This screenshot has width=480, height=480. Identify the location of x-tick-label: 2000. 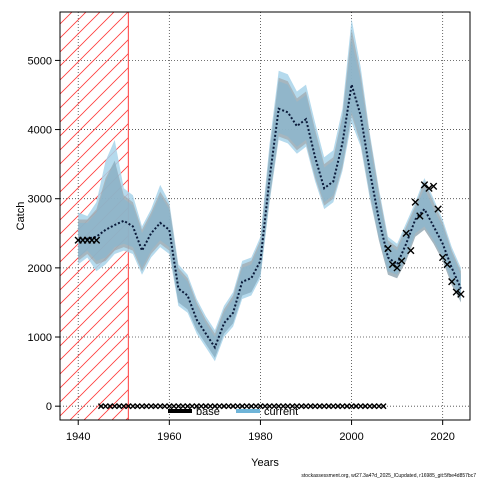
(351, 437).